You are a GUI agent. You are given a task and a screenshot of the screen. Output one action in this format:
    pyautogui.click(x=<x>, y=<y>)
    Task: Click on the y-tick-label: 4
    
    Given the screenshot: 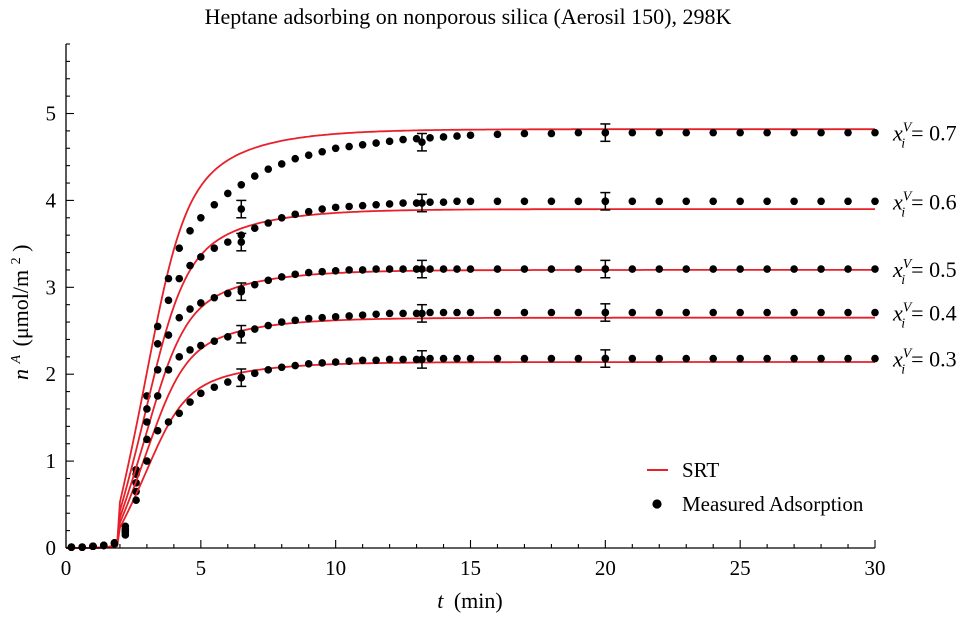 What is the action you would take?
    pyautogui.click(x=51, y=200)
    